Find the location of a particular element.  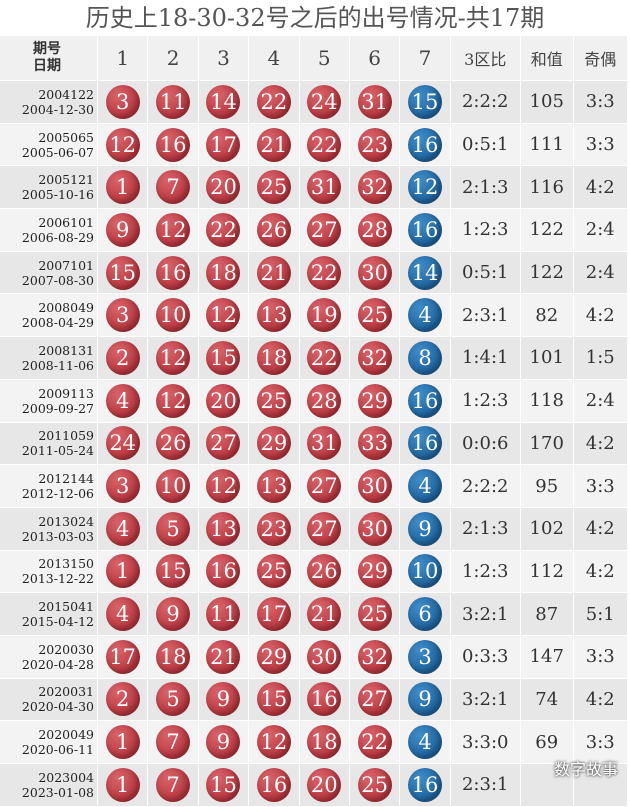

issue-date-cell: 2020031 2020-04-30 is located at coordinates (49, 699).